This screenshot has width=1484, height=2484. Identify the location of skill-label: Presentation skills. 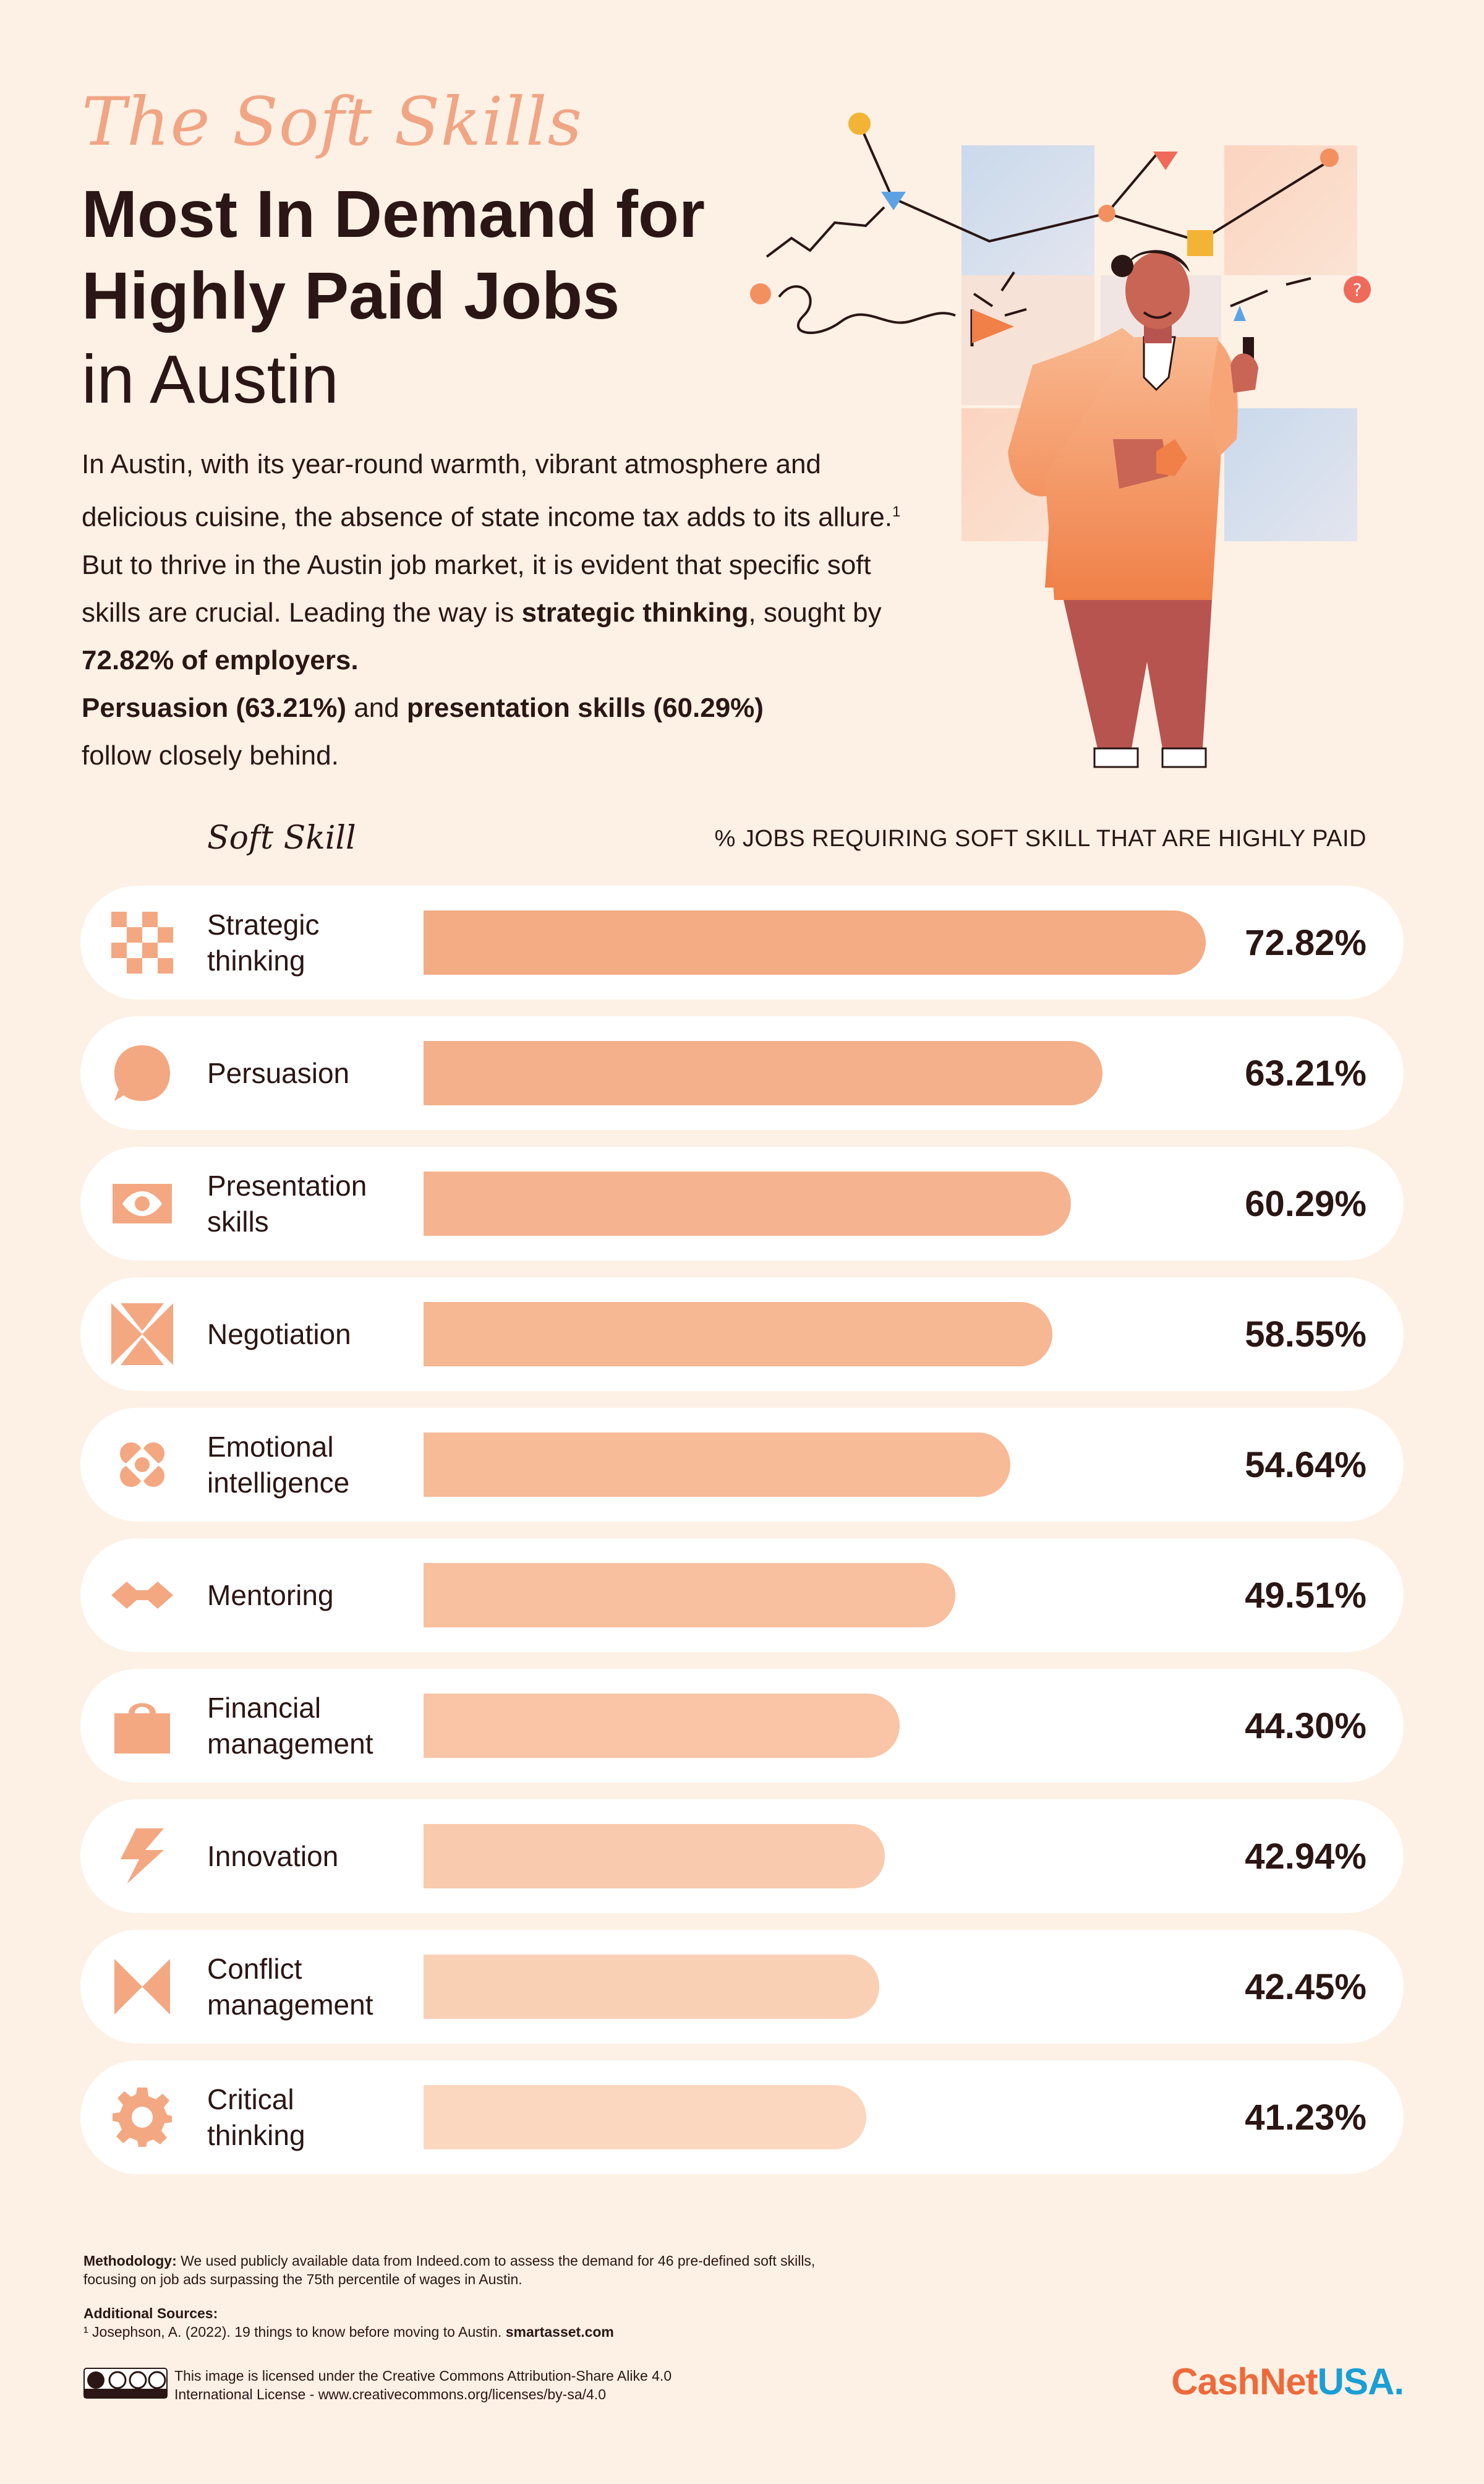
(287, 1204).